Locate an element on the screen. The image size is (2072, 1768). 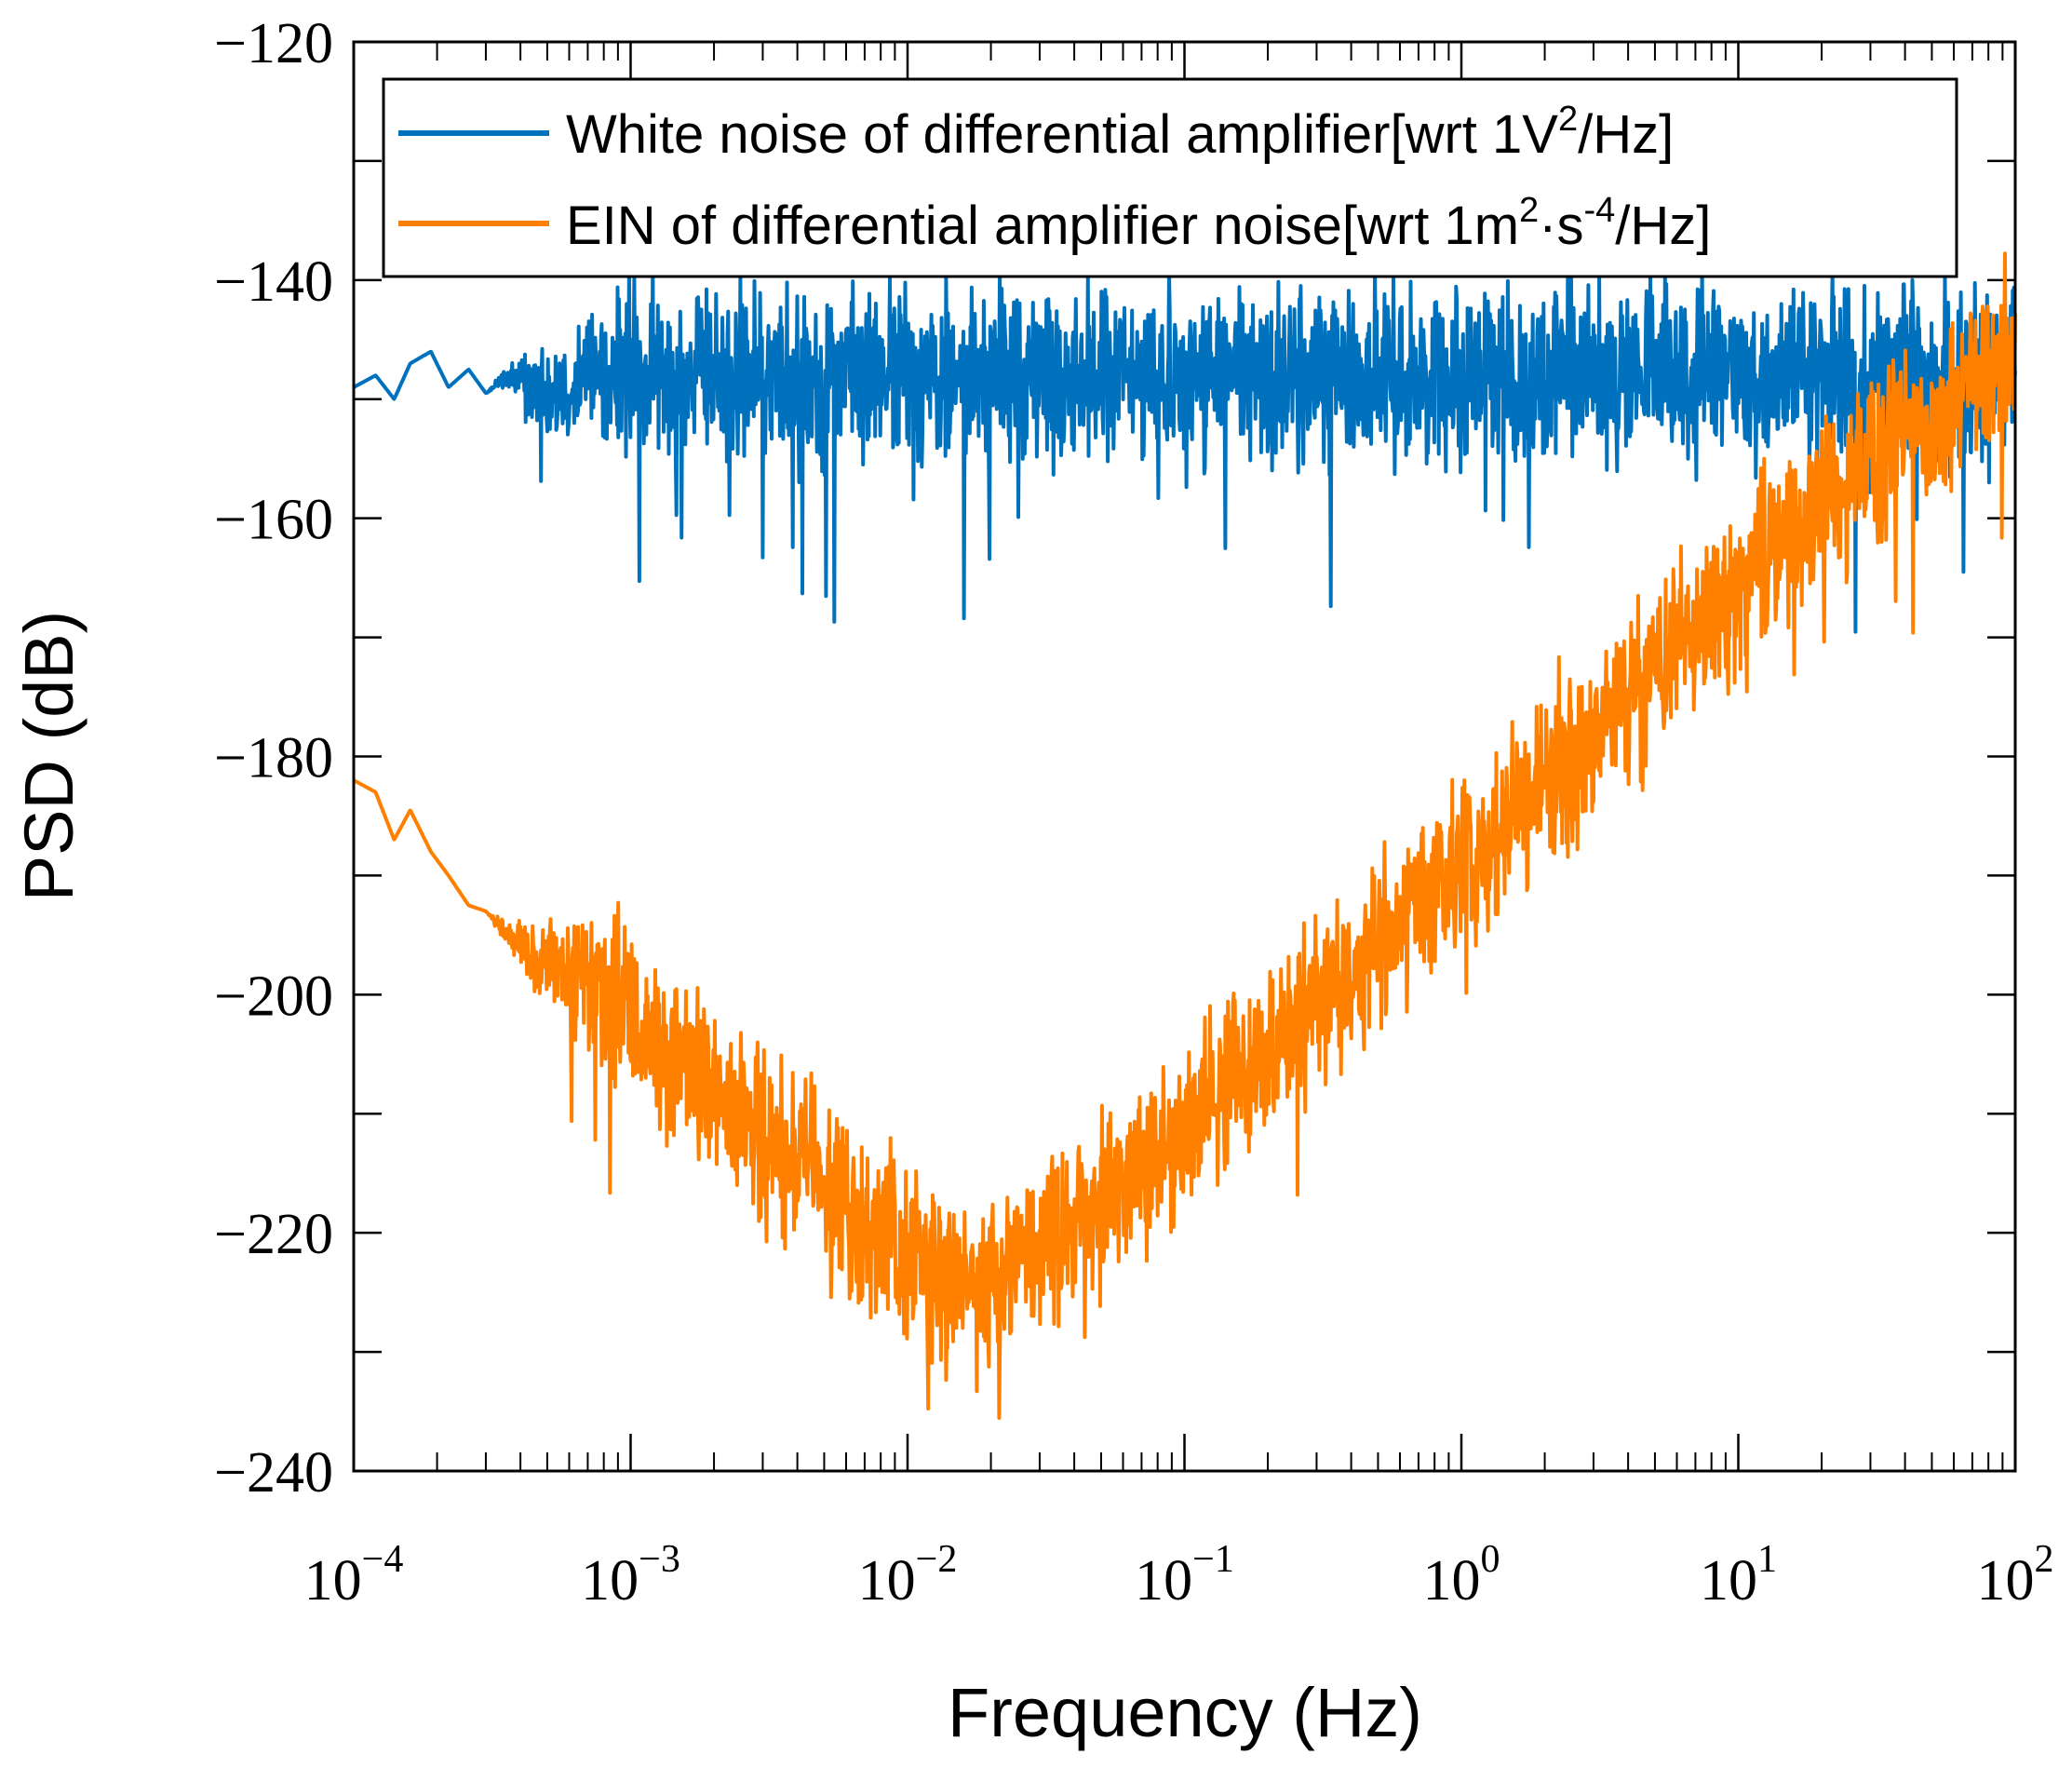
x-tick-label: 10⁻² is located at coordinates (908, 1575).